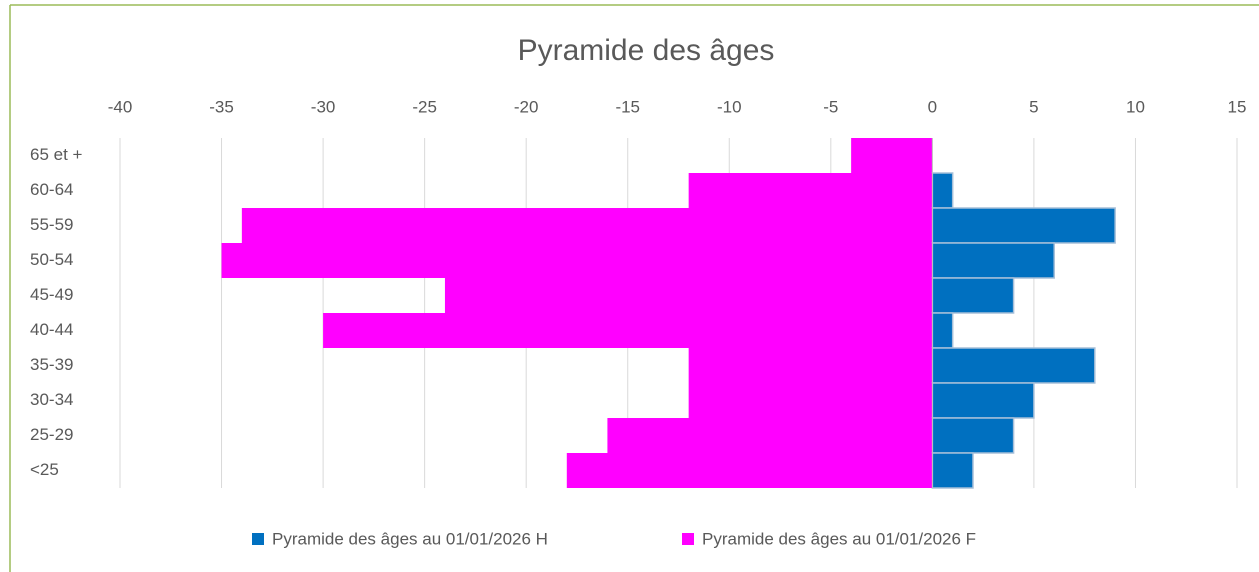  I want to click on y-tick-label: 45-49, so click(51, 294).